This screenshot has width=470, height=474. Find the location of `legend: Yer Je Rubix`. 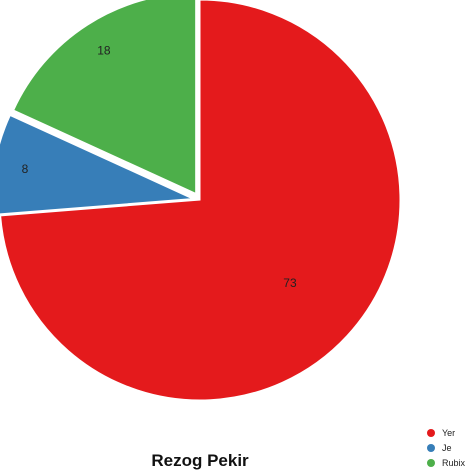

legend: Yer Je Rubix is located at coordinates (446, 448).